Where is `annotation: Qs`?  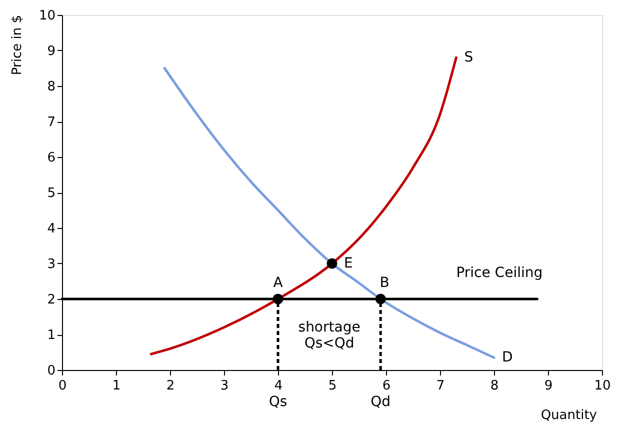 annotation: Qs is located at coordinates (278, 402).